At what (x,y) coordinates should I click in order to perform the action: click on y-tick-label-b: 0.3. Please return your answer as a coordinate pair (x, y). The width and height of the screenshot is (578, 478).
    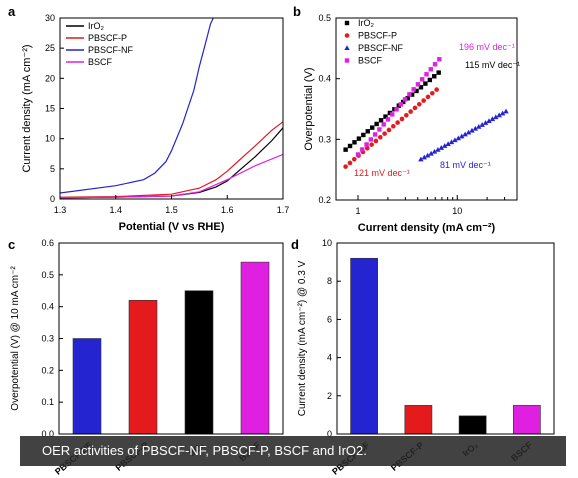
    Looking at the image, I should click on (324, 139).